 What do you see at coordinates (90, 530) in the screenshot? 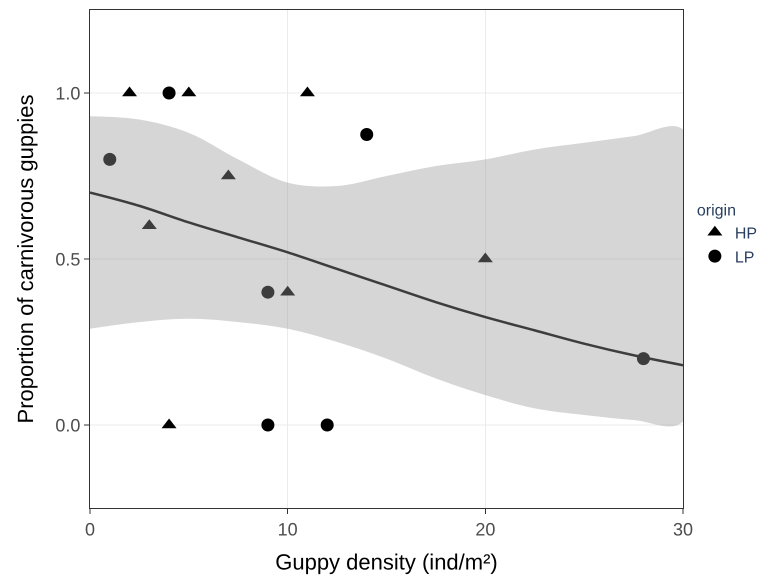
I see `x-tick-label: 0` at bounding box center [90, 530].